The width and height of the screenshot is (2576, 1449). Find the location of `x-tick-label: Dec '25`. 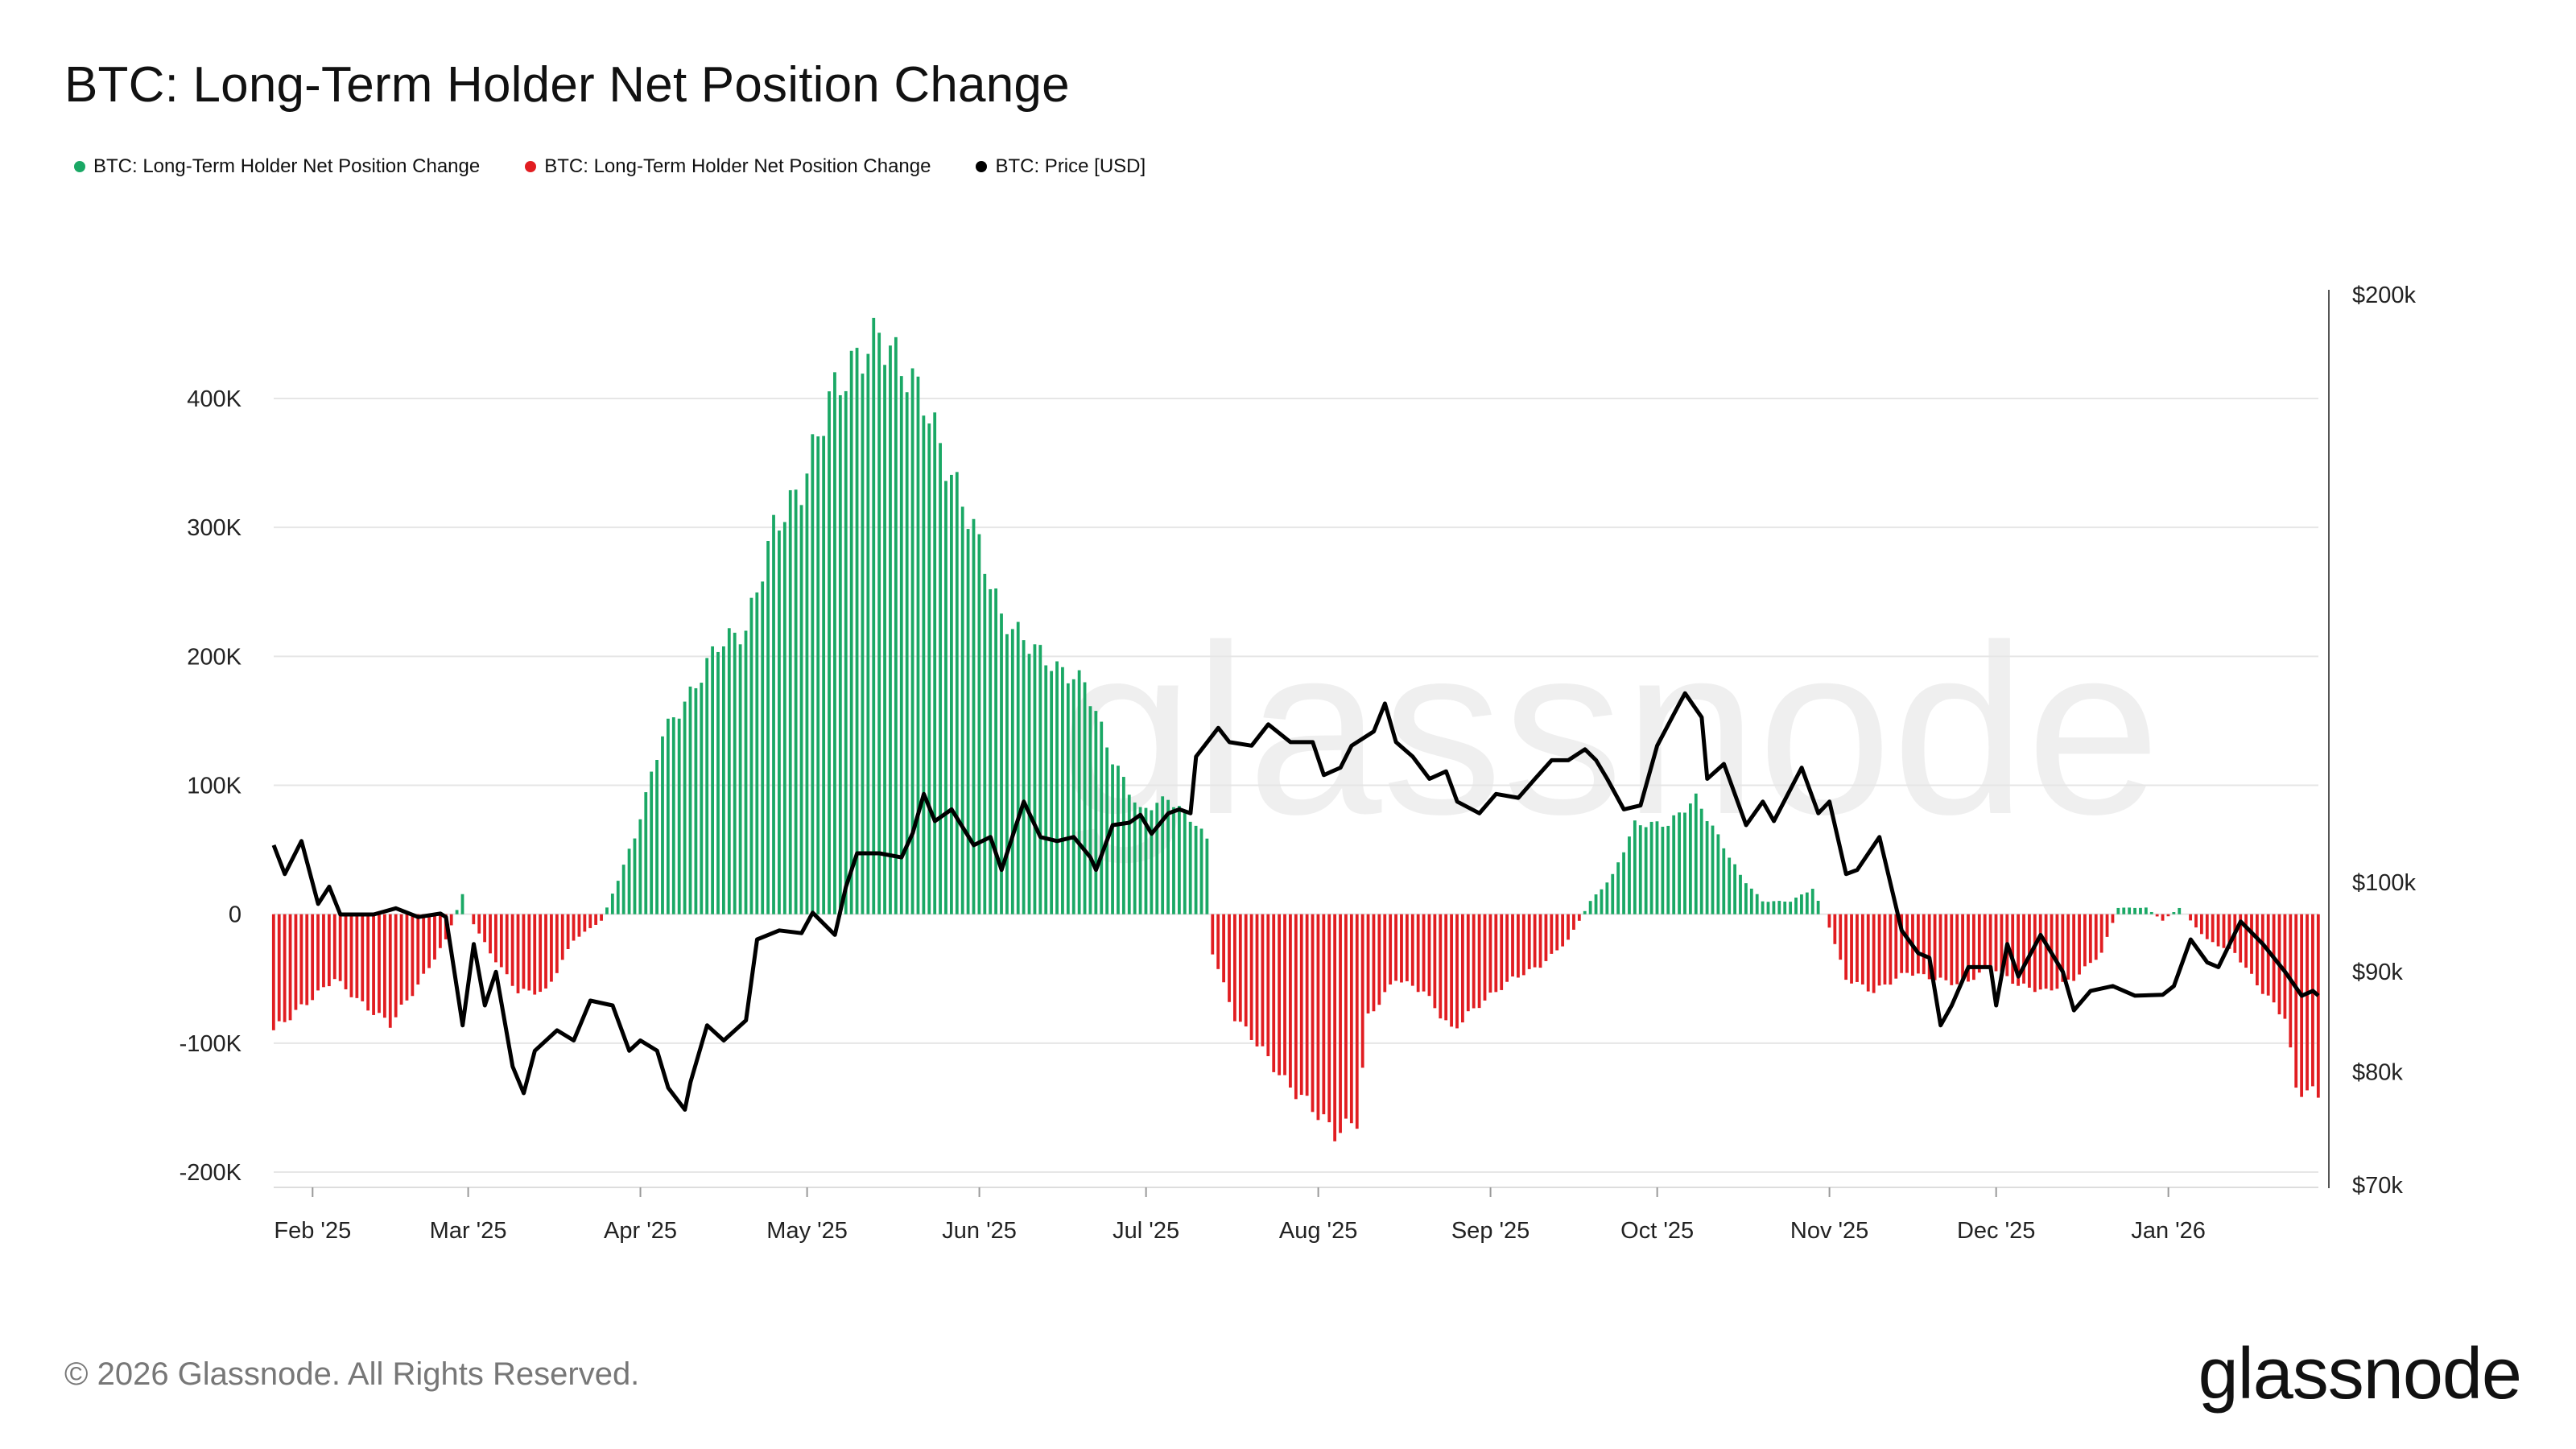

x-tick-label: Dec '25 is located at coordinates (1996, 1231).